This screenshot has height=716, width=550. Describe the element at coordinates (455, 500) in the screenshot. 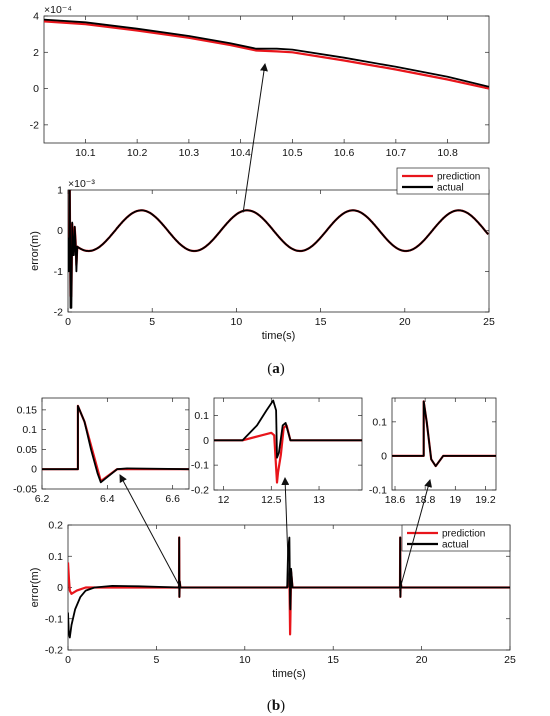

I see `x-tick-label: 19` at that location.